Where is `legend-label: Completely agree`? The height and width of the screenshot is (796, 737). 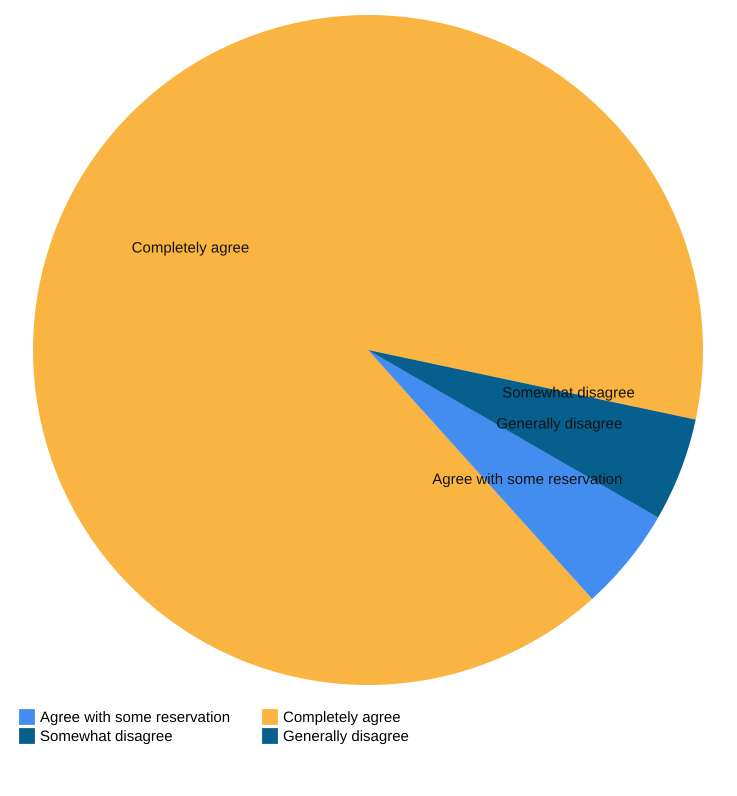 legend-label: Completely agree is located at coordinates (342, 717).